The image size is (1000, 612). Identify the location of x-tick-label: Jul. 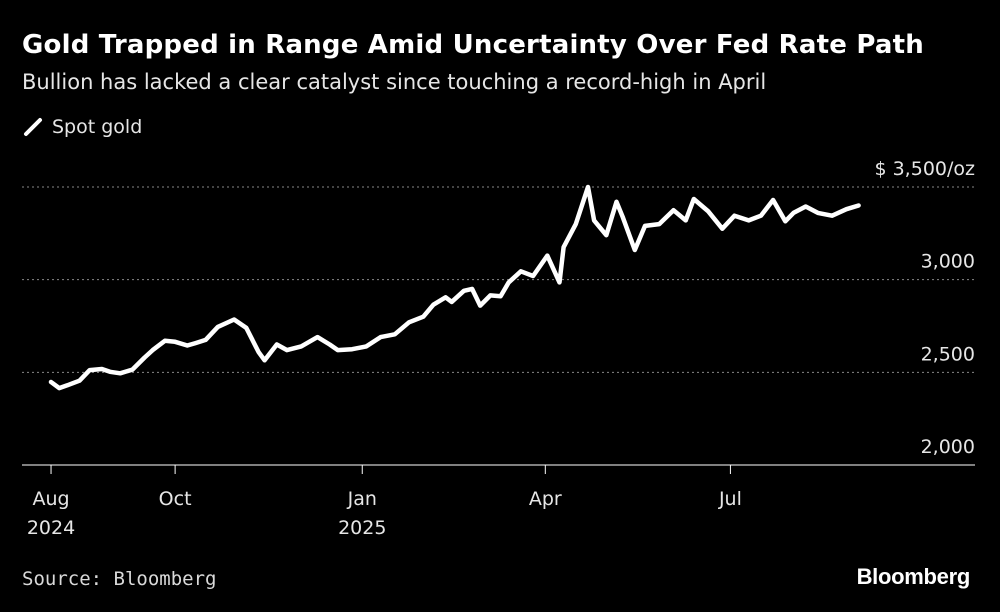
(730, 499).